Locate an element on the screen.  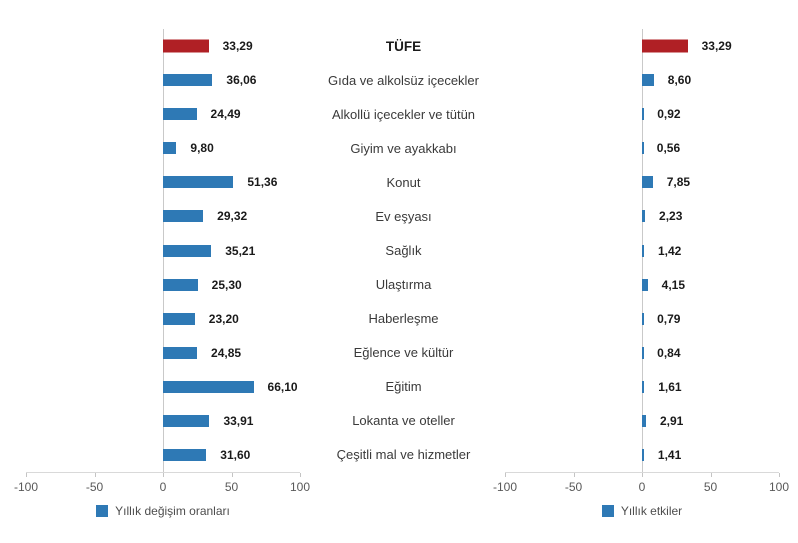
bar-row: 31,60 is located at coordinates (163, 455).